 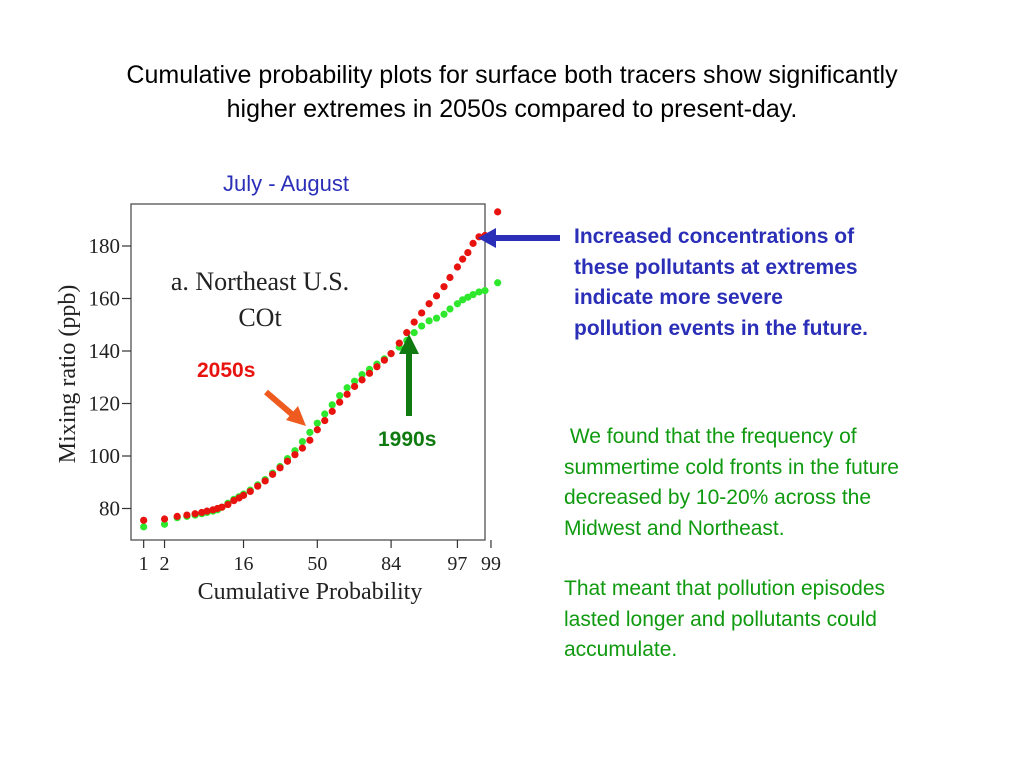 What do you see at coordinates (409, 344) in the screenshot?
I see `green-arrow-head` at bounding box center [409, 344].